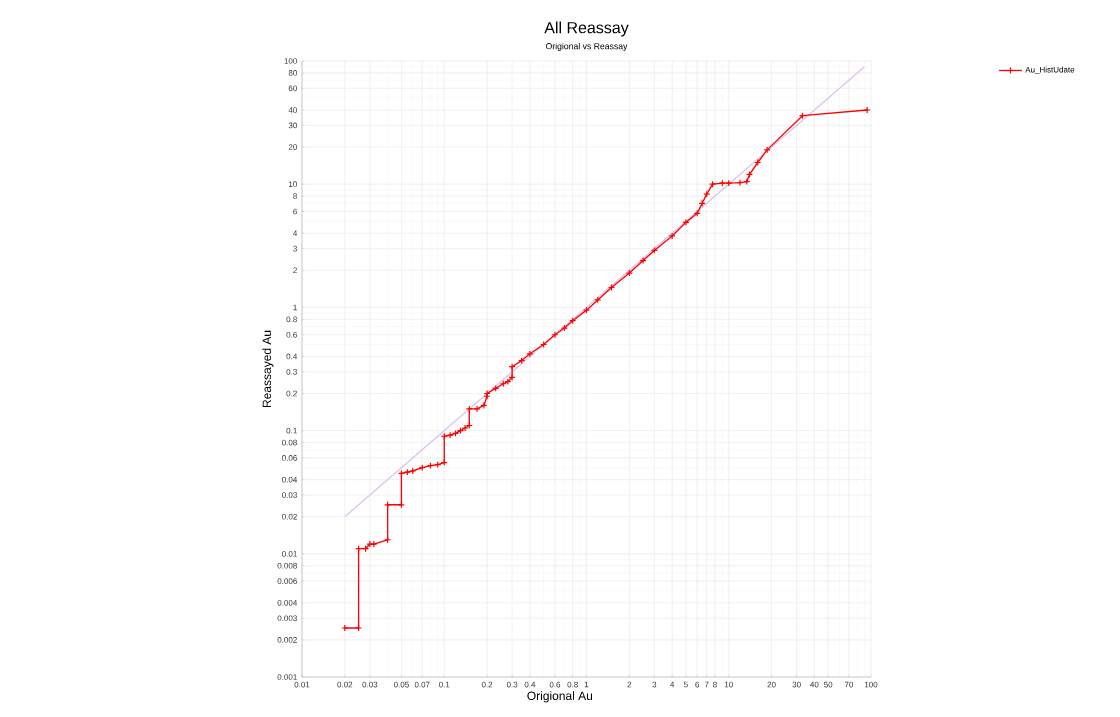 This screenshot has width=1120, height=717. I want to click on y-tick-label: 30, so click(292, 125).